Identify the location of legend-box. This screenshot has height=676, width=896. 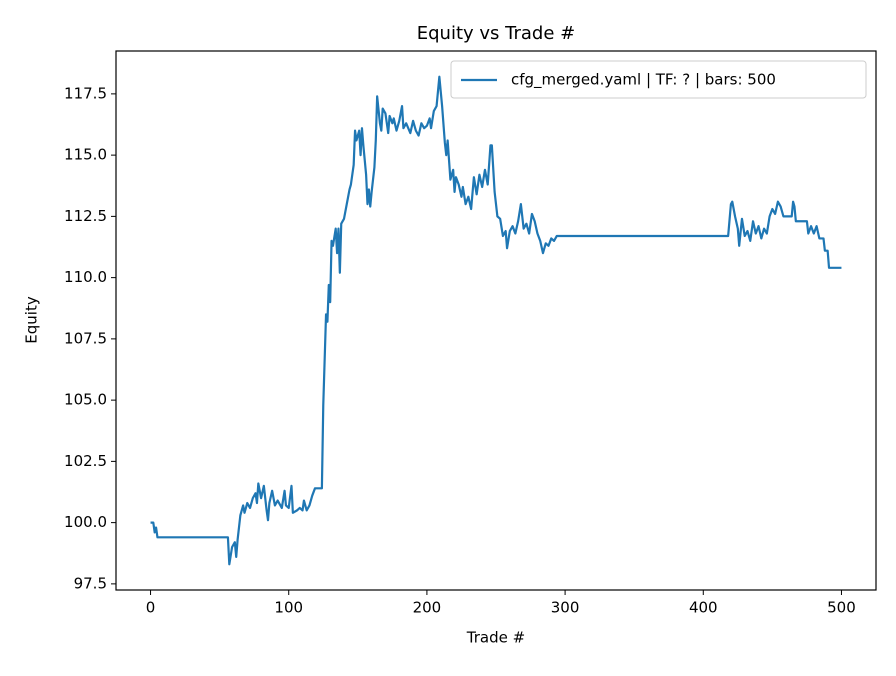
(658, 79).